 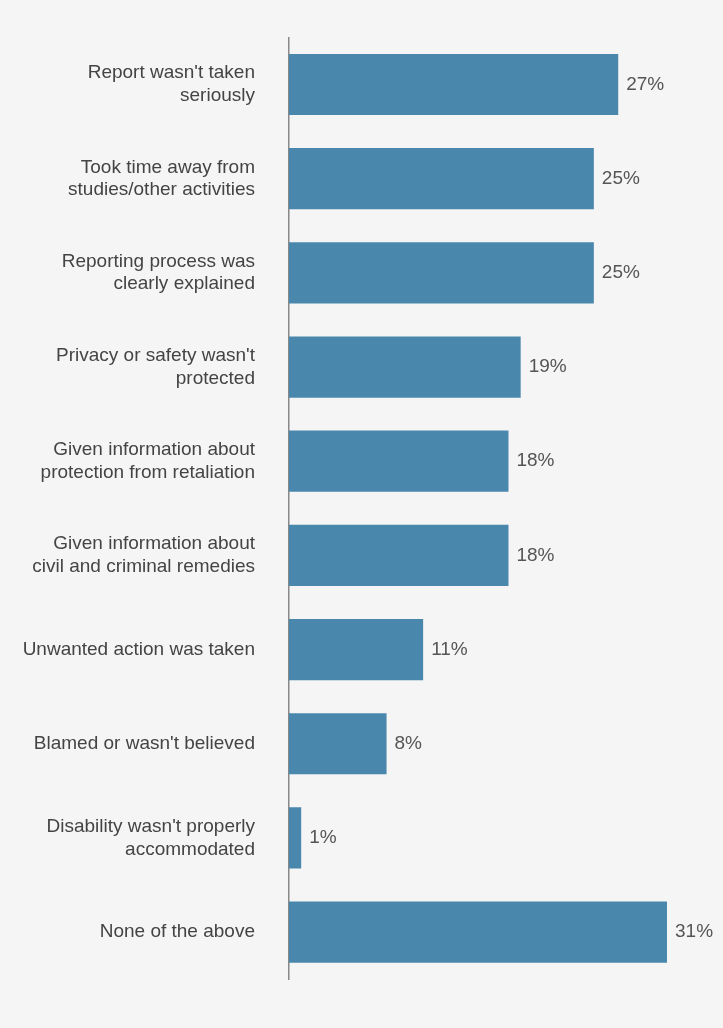 What do you see at coordinates (151, 836) in the screenshot?
I see `y-tick-label: Disability wasn't properly accommodated` at bounding box center [151, 836].